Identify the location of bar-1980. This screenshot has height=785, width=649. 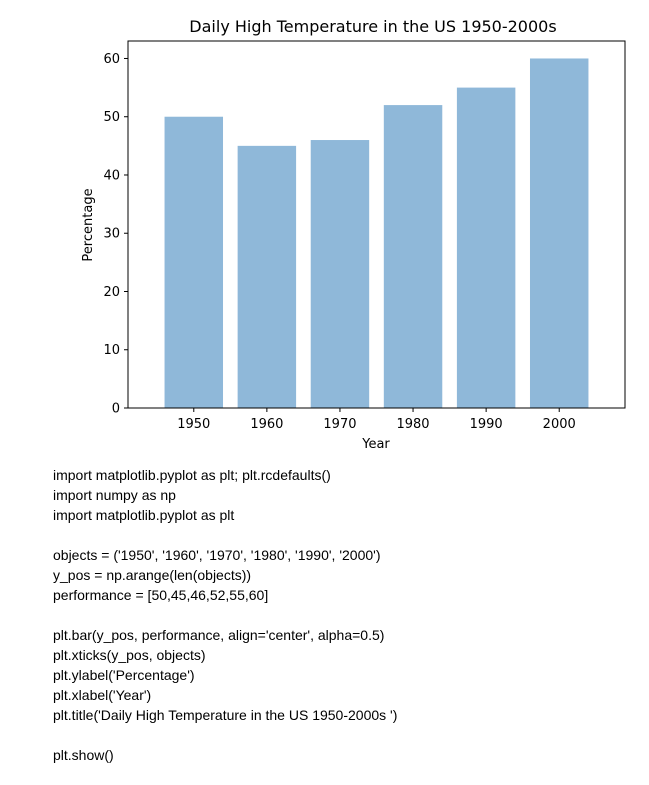
(413, 256).